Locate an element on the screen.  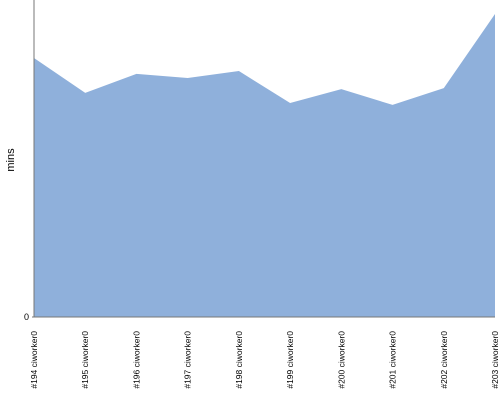
x-tick-label: #197 ciworker0 is located at coordinates (188, 360).